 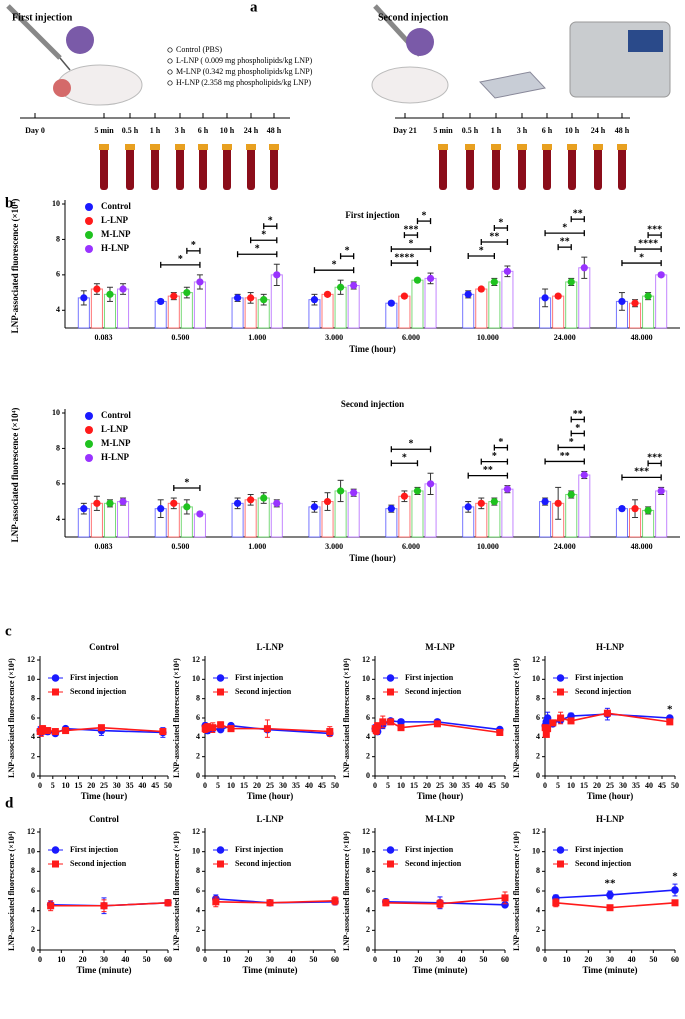 What do you see at coordinates (470, 130) in the screenshot?
I see `timeline-label: 0.5 h` at bounding box center [470, 130].